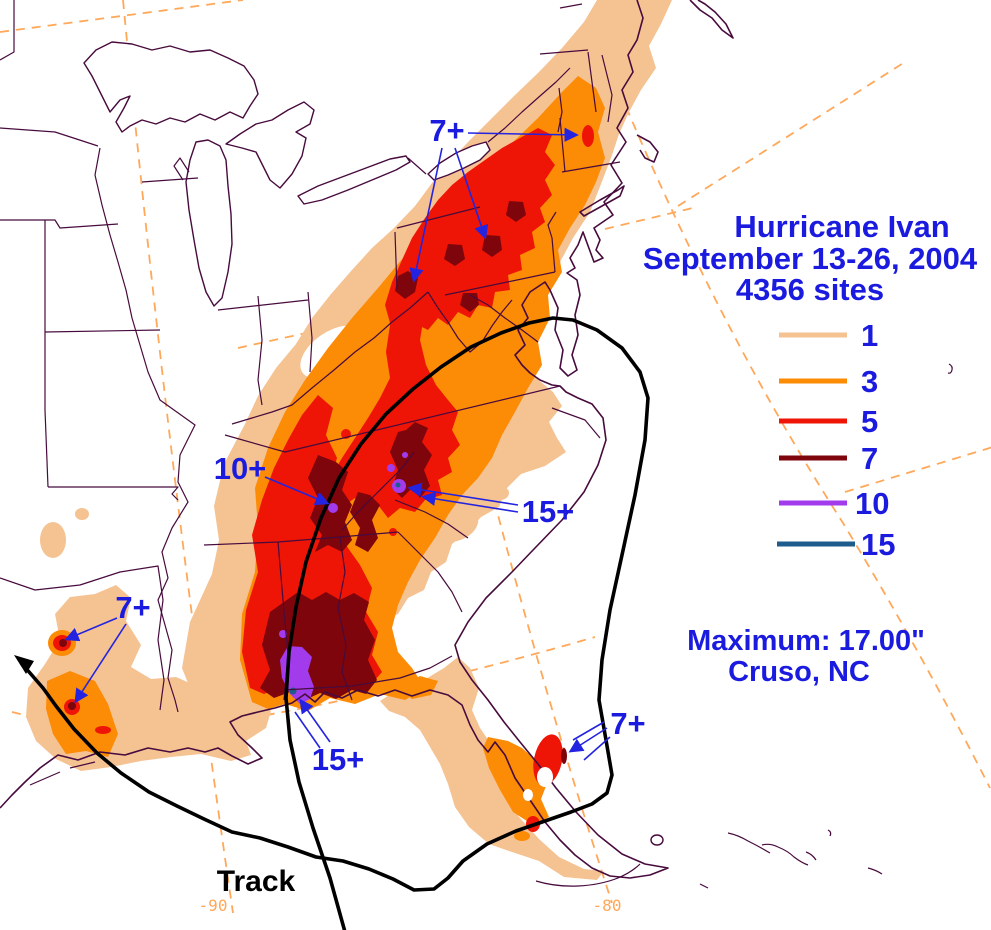 This screenshot has height=930, width=991. What do you see at coordinates (627, 723) in the screenshot?
I see `annotation-florida: 7+` at bounding box center [627, 723].